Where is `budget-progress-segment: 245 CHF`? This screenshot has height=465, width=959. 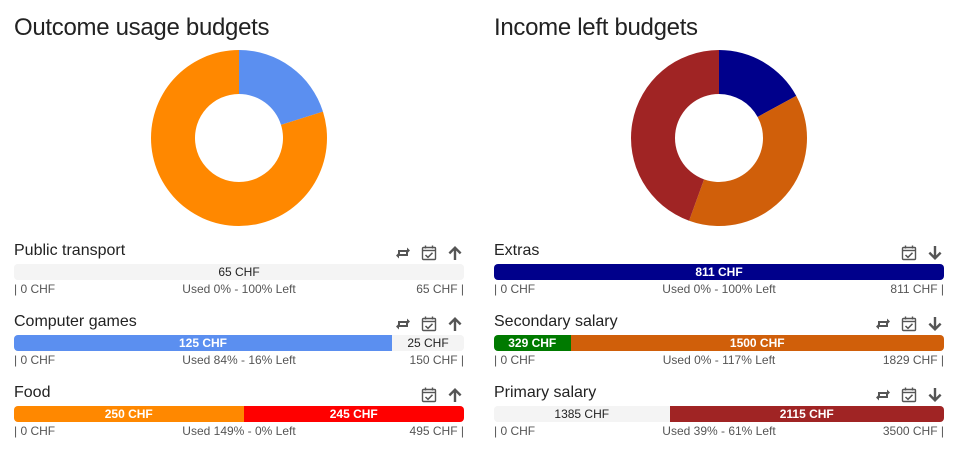 budget-progress-segment: 245 CHF is located at coordinates (353, 414).